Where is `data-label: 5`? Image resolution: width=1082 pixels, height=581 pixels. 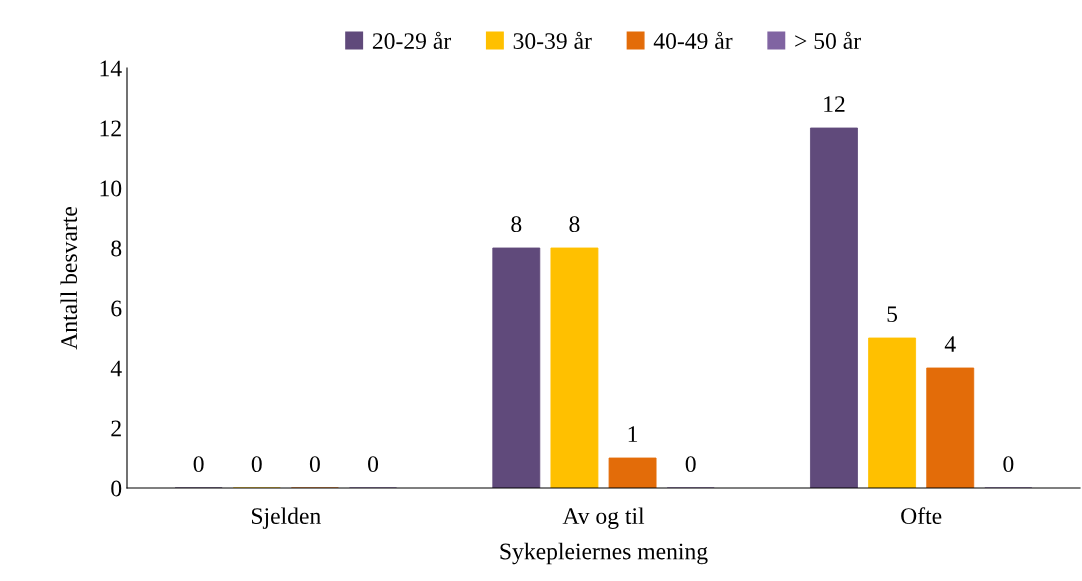
data-label: 5 is located at coordinates (892, 314).